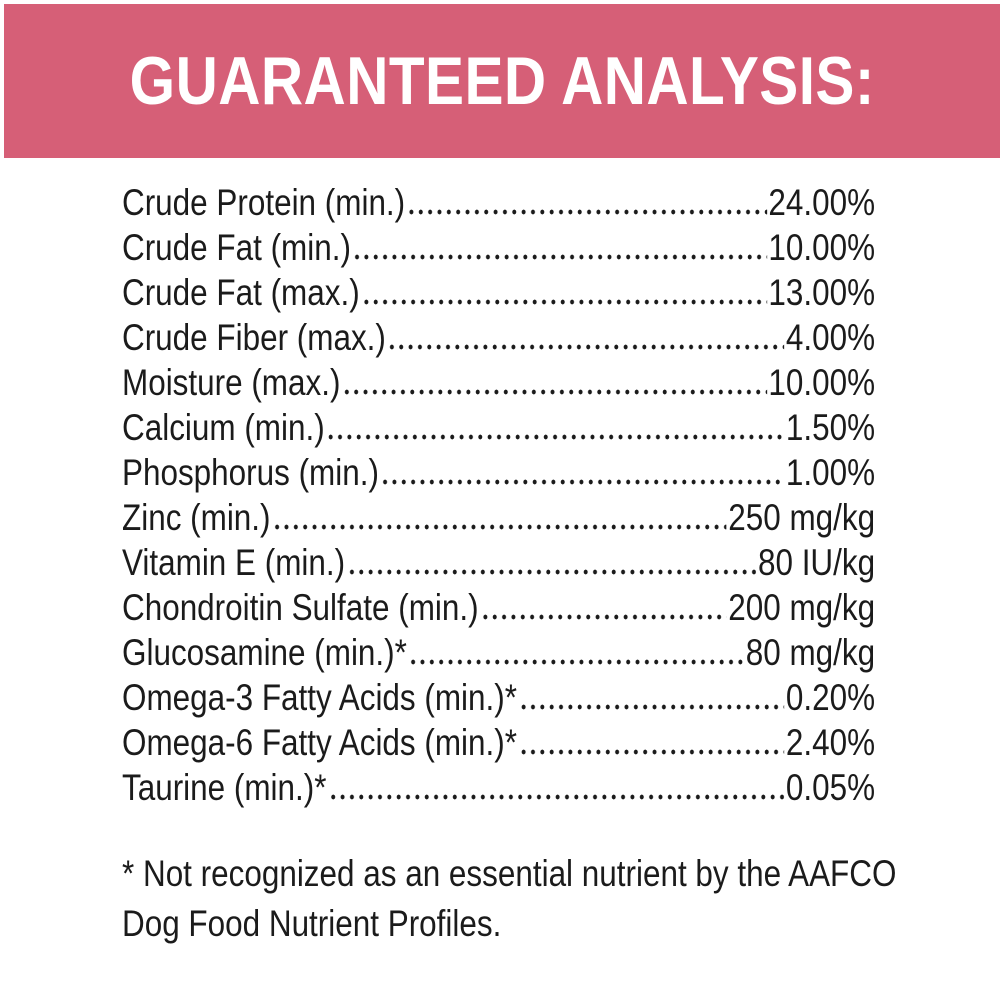 Image resolution: width=1000 pixels, height=1000 pixels. What do you see at coordinates (498, 337) in the screenshot?
I see `analysis-row: Crude Fiber (max.) 4.00%` at bounding box center [498, 337].